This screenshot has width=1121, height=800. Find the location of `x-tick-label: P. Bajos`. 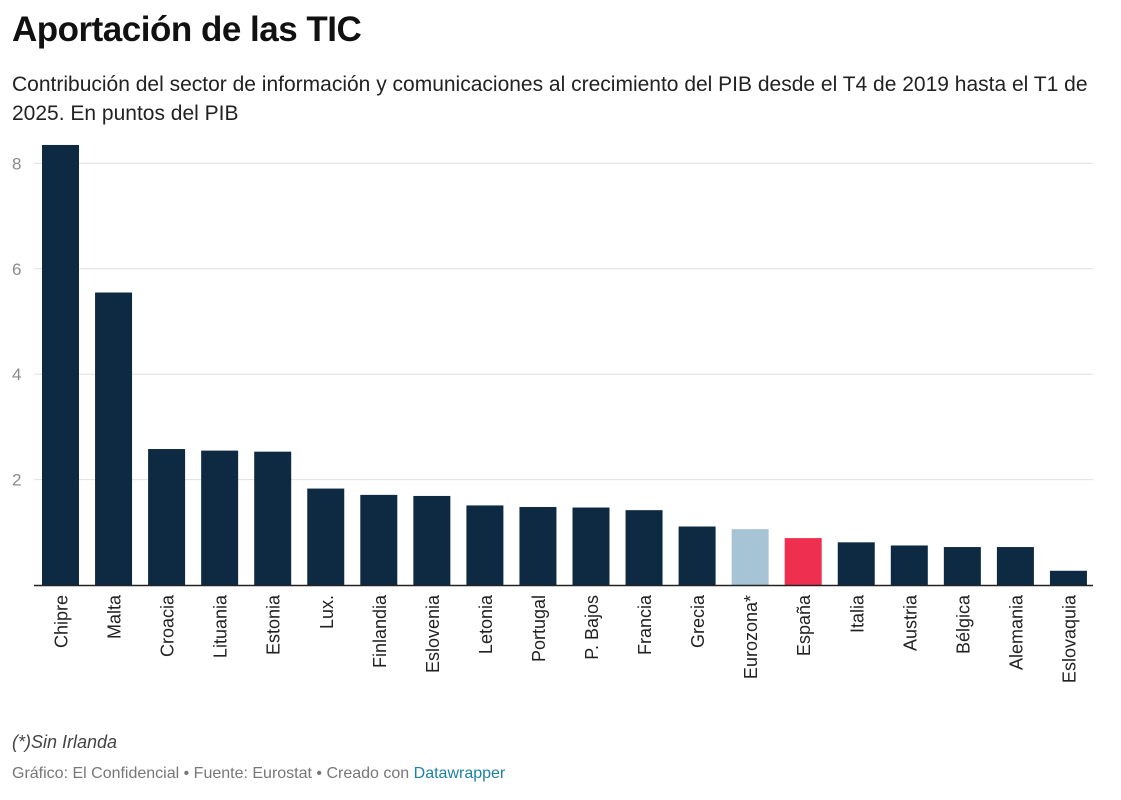

x-tick-label: P. Bajos is located at coordinates (592, 627).